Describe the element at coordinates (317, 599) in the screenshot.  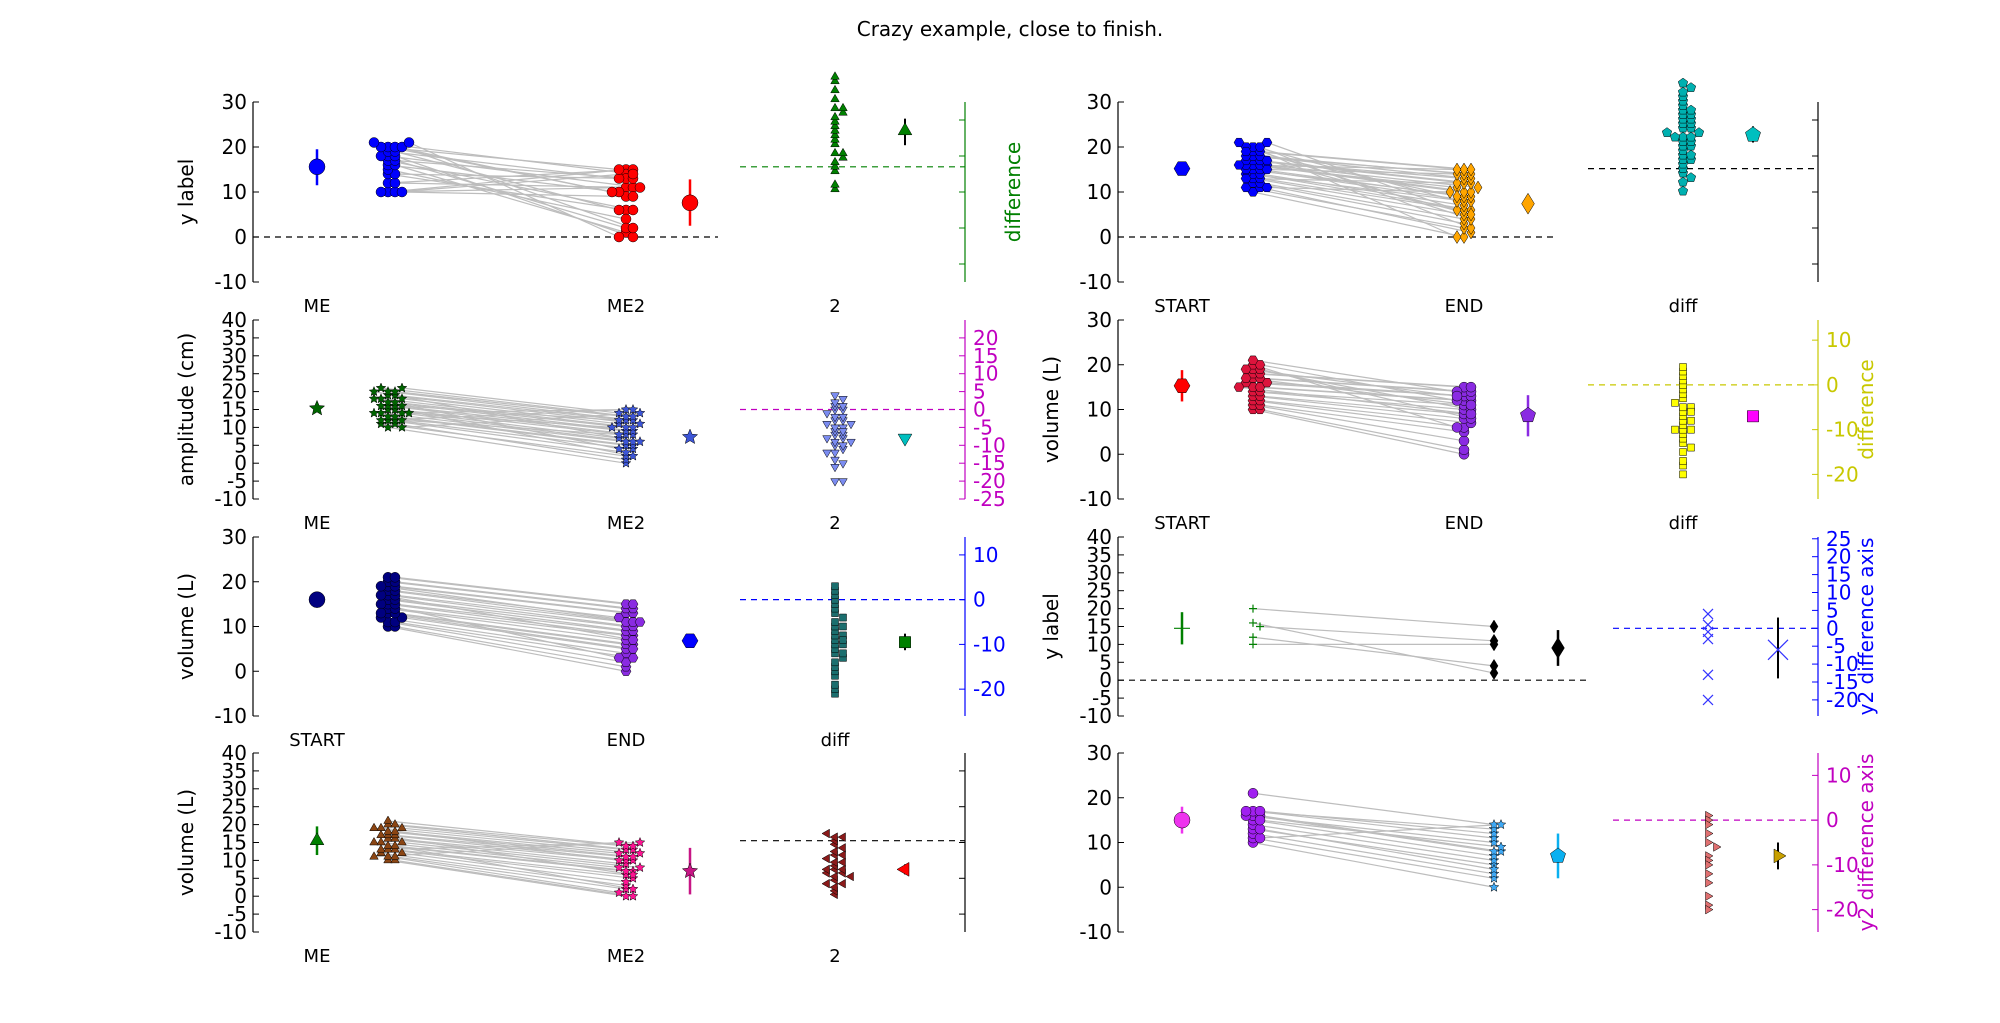
I see `group1-mean` at that location.